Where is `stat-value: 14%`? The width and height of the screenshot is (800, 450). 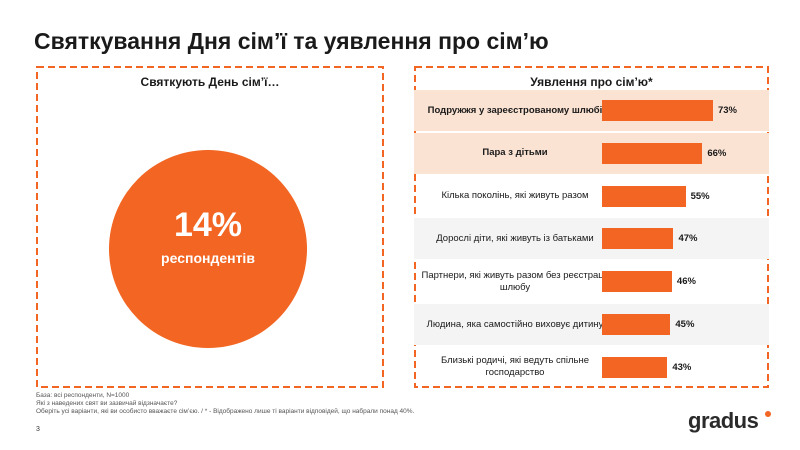 stat-value: 14% is located at coordinates (208, 225).